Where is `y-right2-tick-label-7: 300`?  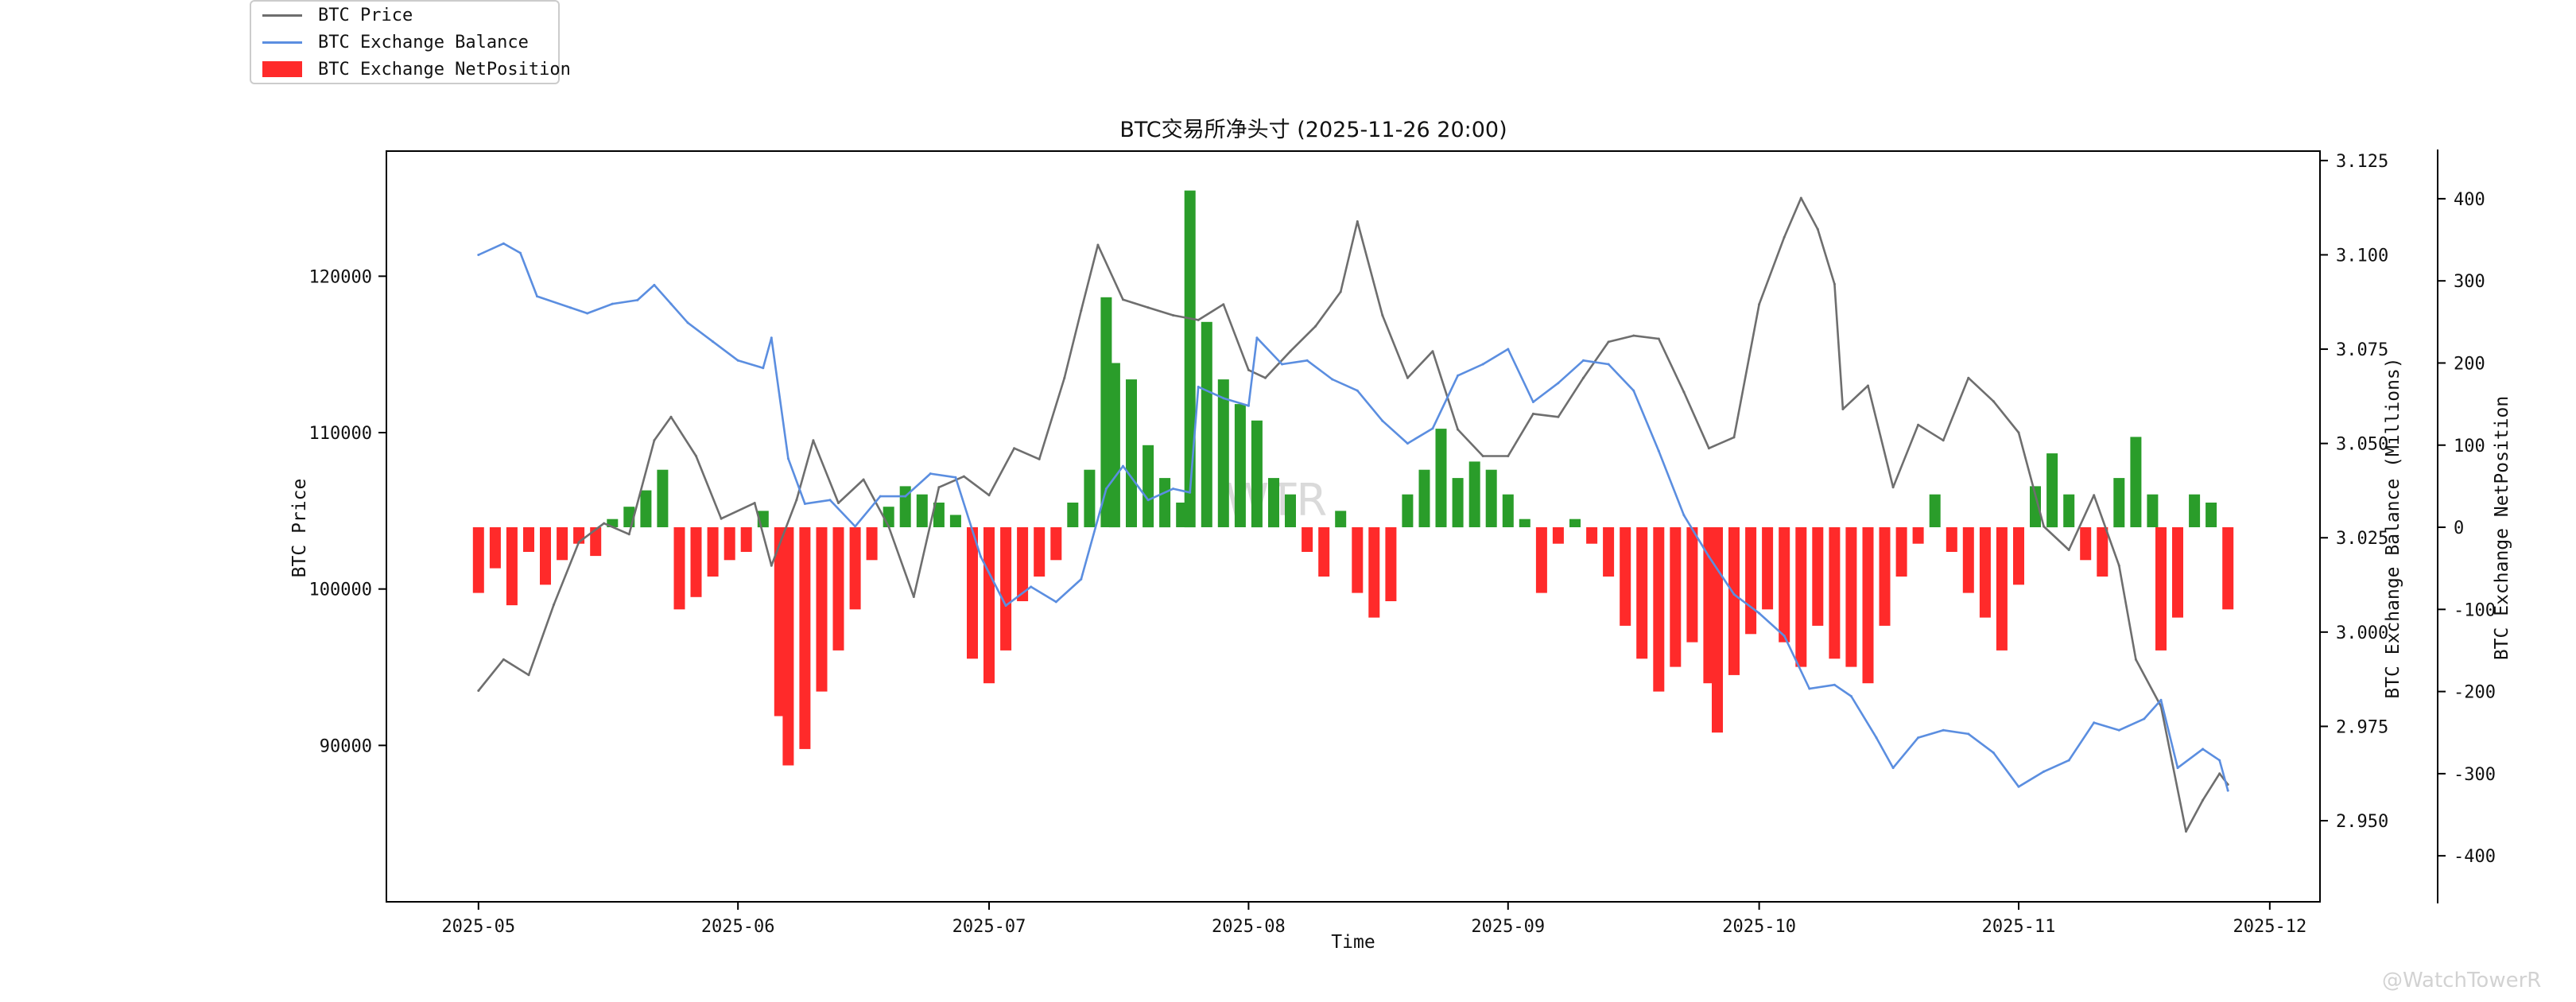 y-right2-tick-label-7: 300 is located at coordinates (2470, 282).